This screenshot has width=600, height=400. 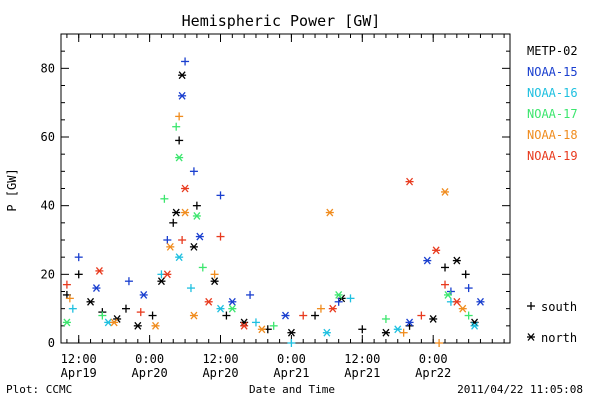 I want to click on x-tick-label-date: Apr21, so click(x=362, y=373).